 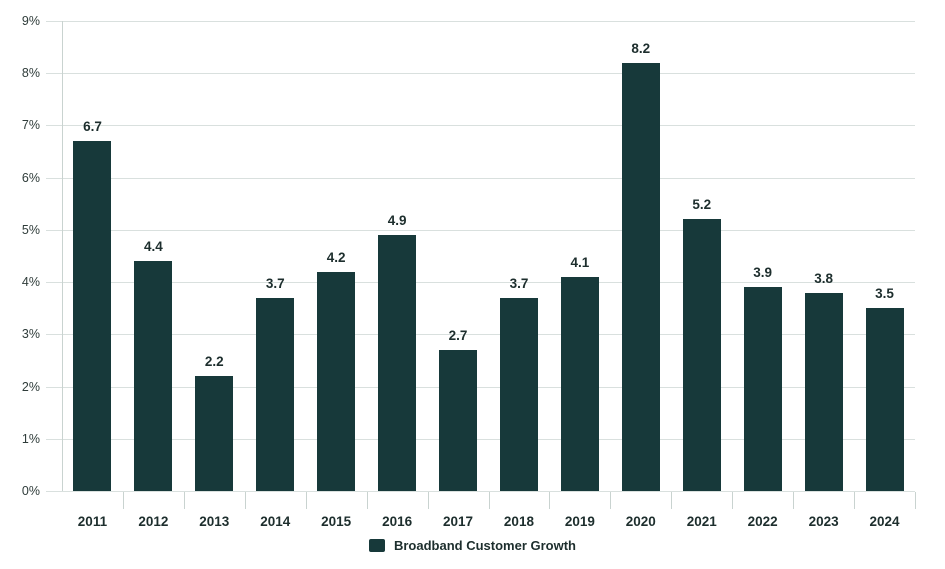 What do you see at coordinates (376, 545) in the screenshot?
I see `legend-swatch-icon` at bounding box center [376, 545].